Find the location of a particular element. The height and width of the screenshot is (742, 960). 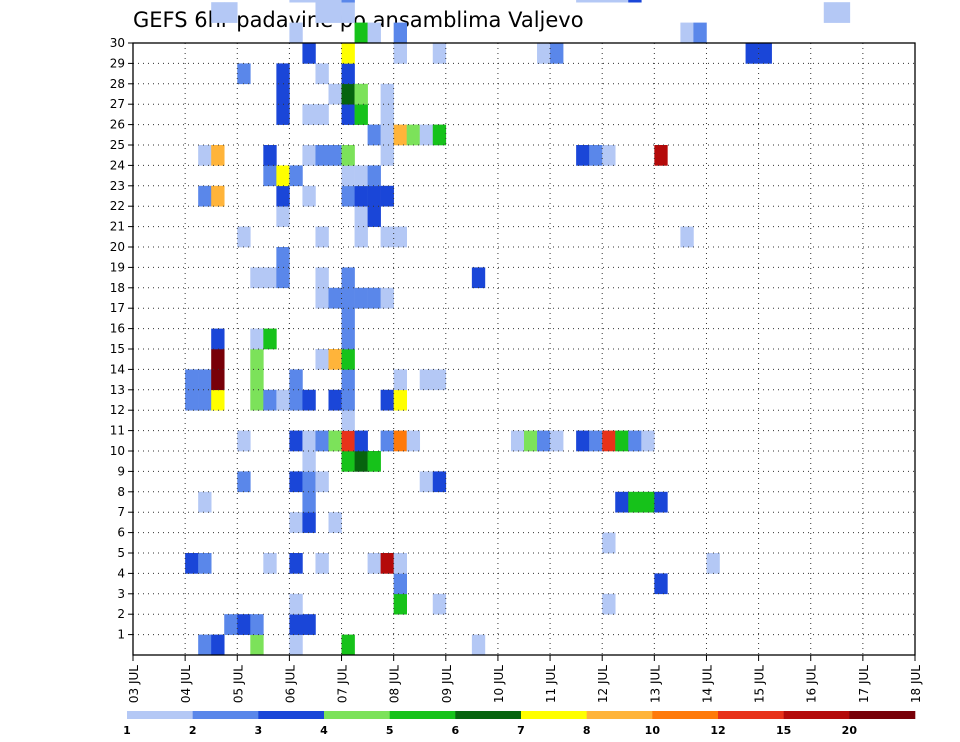

x-tick-label: 08 JUL is located at coordinates (395, 684).